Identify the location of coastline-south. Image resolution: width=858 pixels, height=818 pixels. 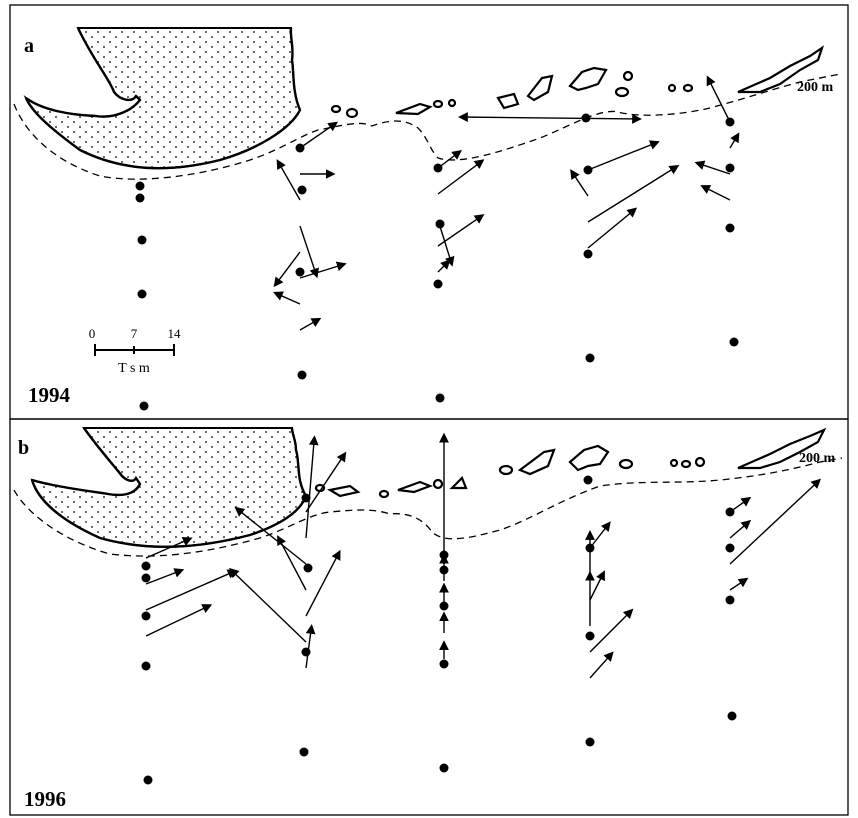
(163, 98).